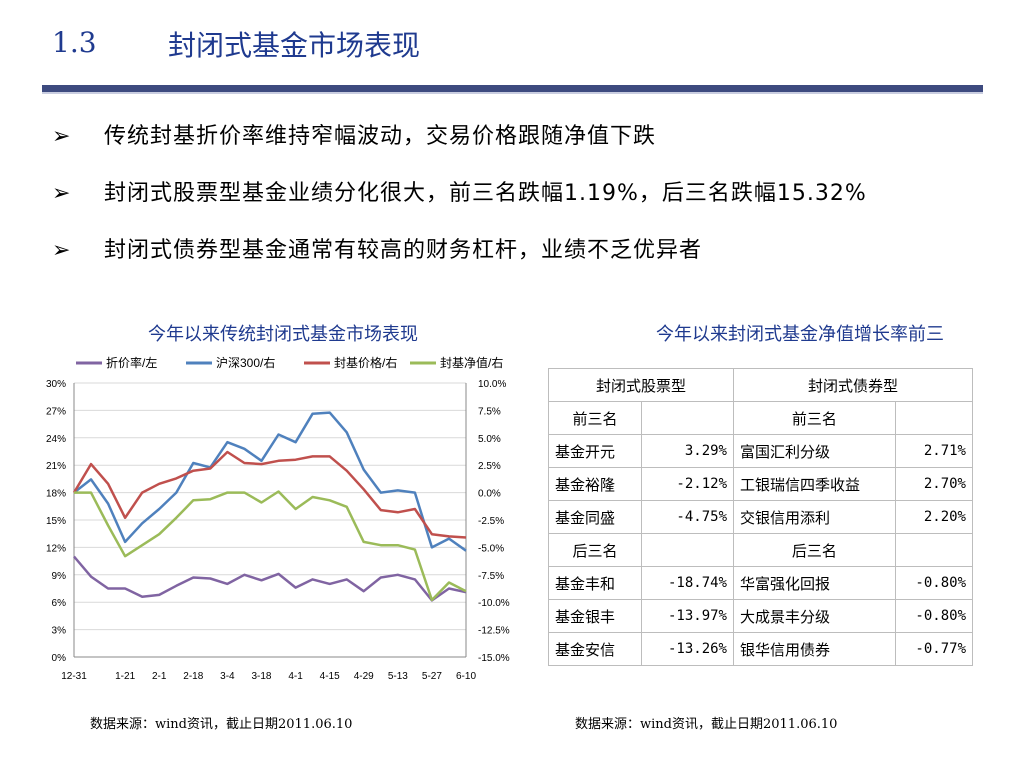 Image resolution: width=1023 pixels, height=777 pixels. Describe the element at coordinates (489, 439) in the screenshot. I see `right-tick-label: 5.0%` at that location.